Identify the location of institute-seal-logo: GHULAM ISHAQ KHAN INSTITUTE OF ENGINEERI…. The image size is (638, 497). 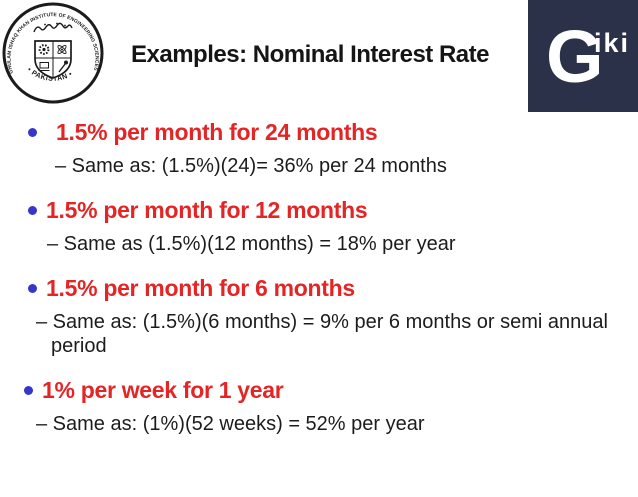
(52, 52).